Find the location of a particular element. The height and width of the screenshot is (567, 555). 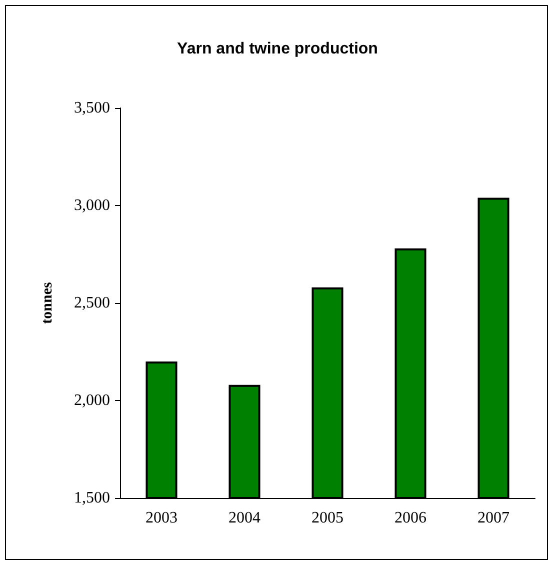

x-tick-label: 2004 is located at coordinates (244, 518).